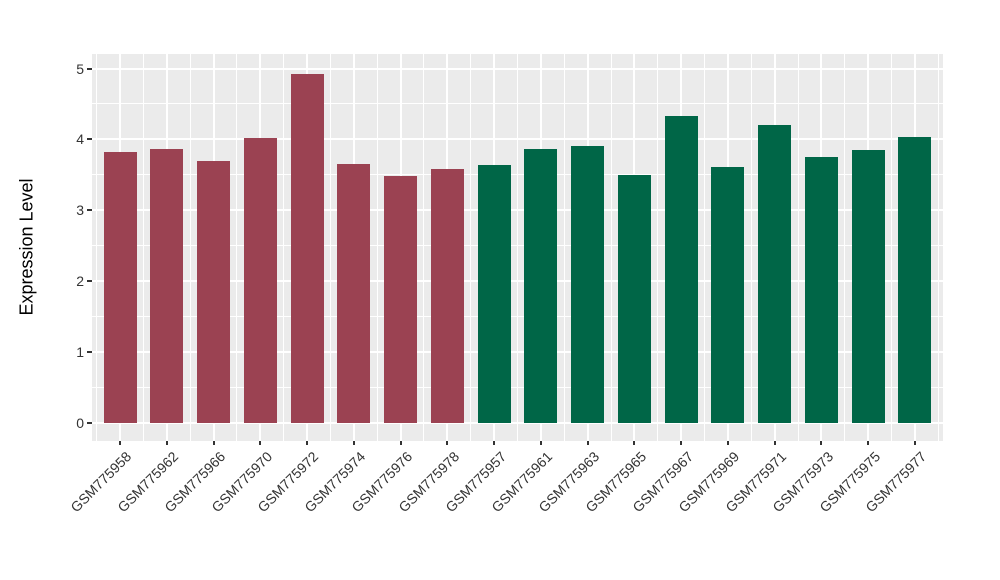 Image resolution: width=1000 pixels, height=580 pixels. I want to click on bar-GSM775958, so click(120, 287).